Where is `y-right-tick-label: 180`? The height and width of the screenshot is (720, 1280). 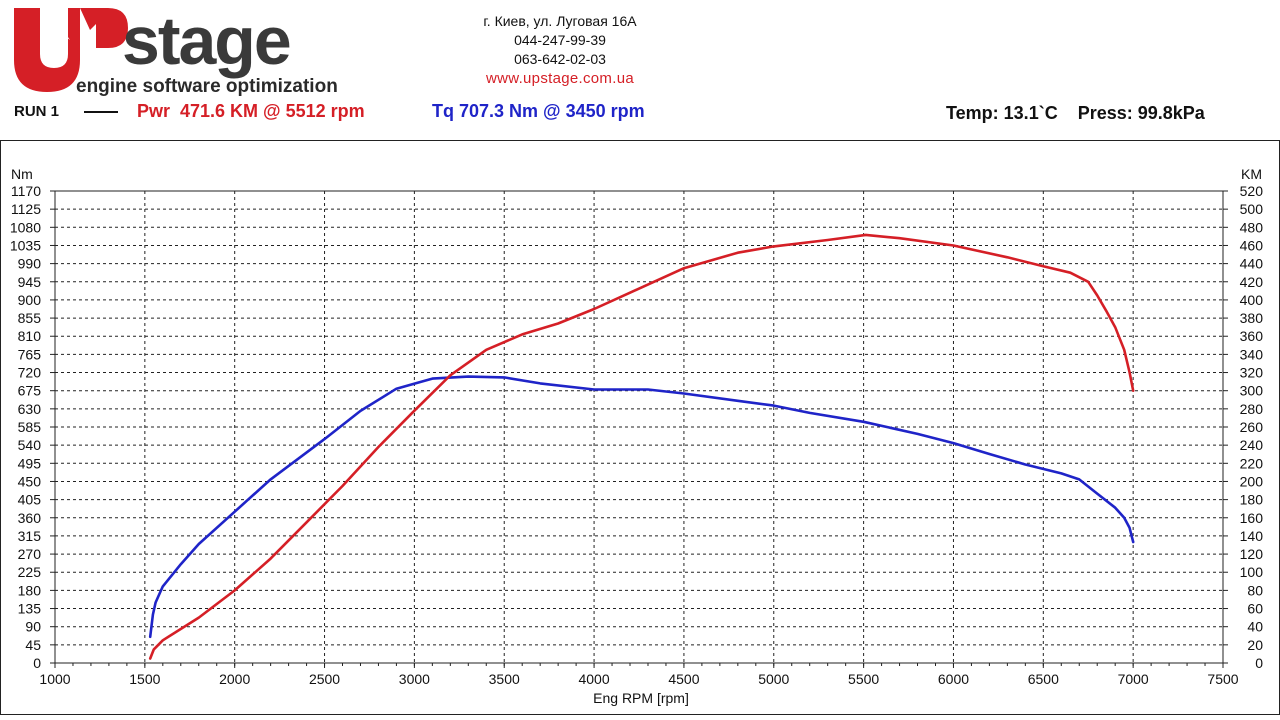
y-right-tick-label: 180 is located at coordinates (1252, 500).